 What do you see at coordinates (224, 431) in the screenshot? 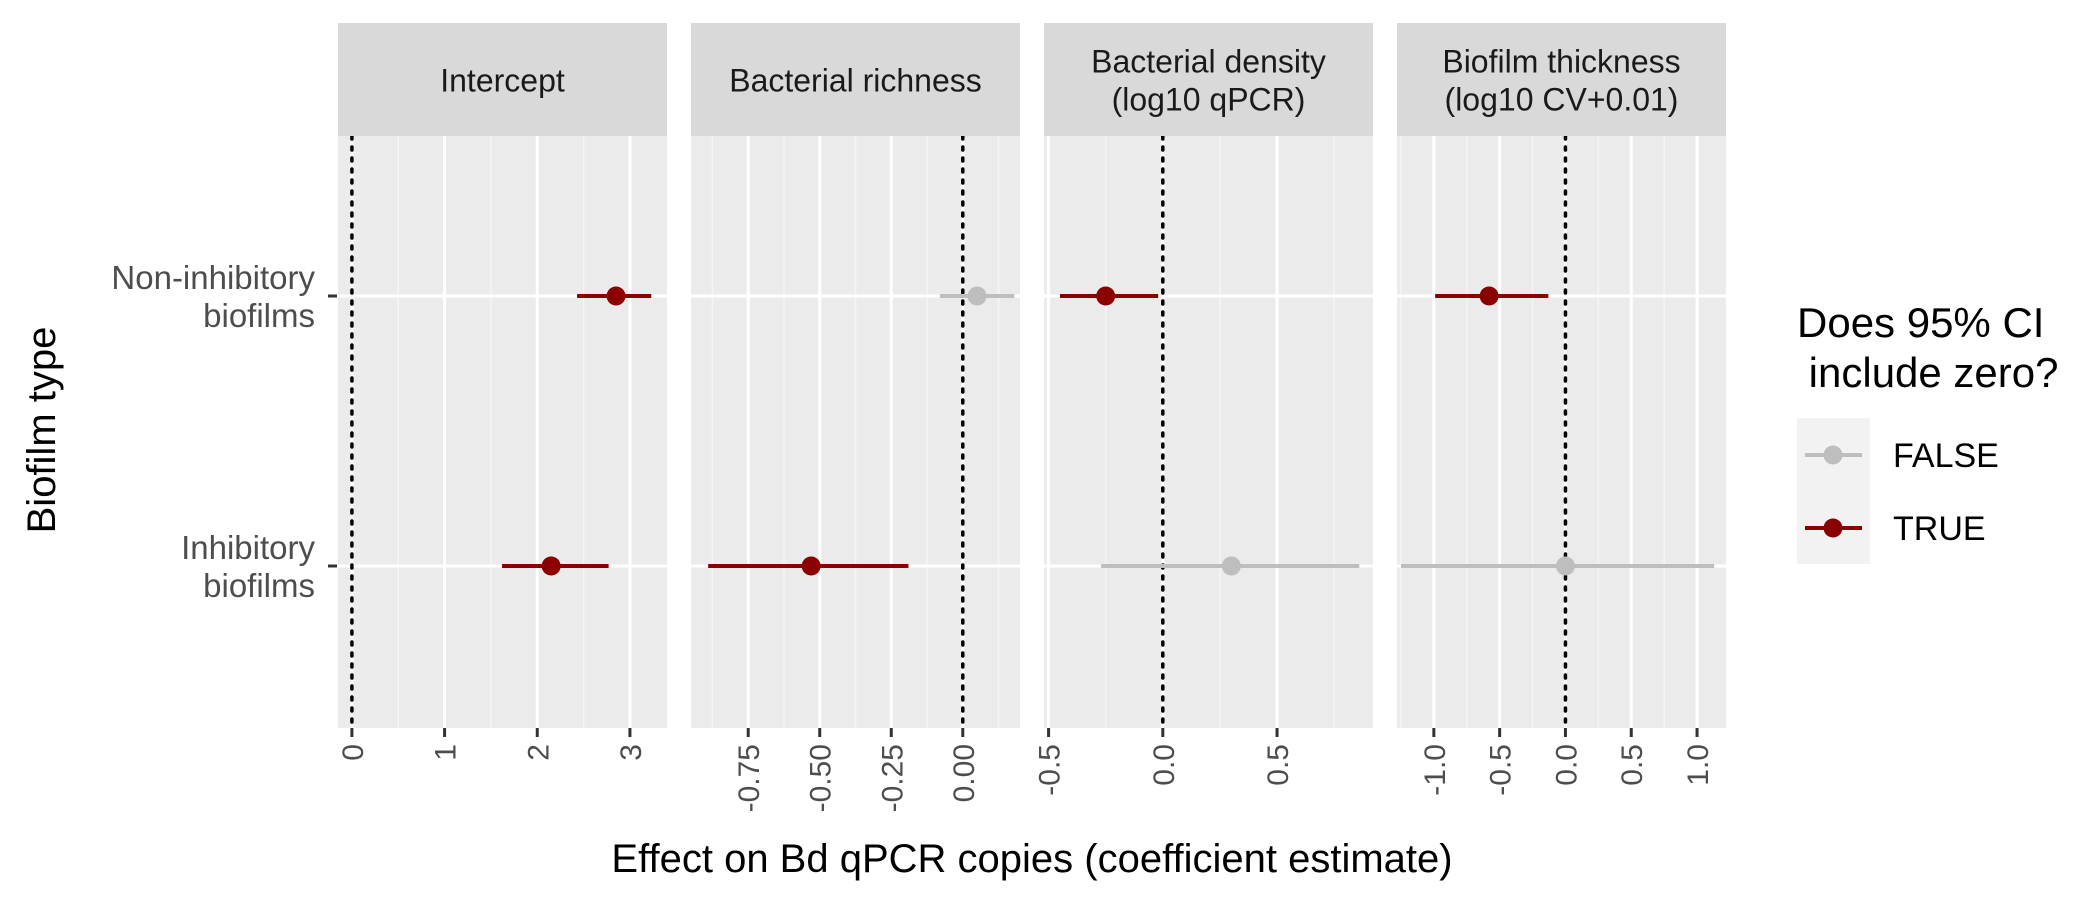
I see `y-axis-labels: Non-inhibitory biofilms Inhibitory biofilms` at bounding box center [224, 431].